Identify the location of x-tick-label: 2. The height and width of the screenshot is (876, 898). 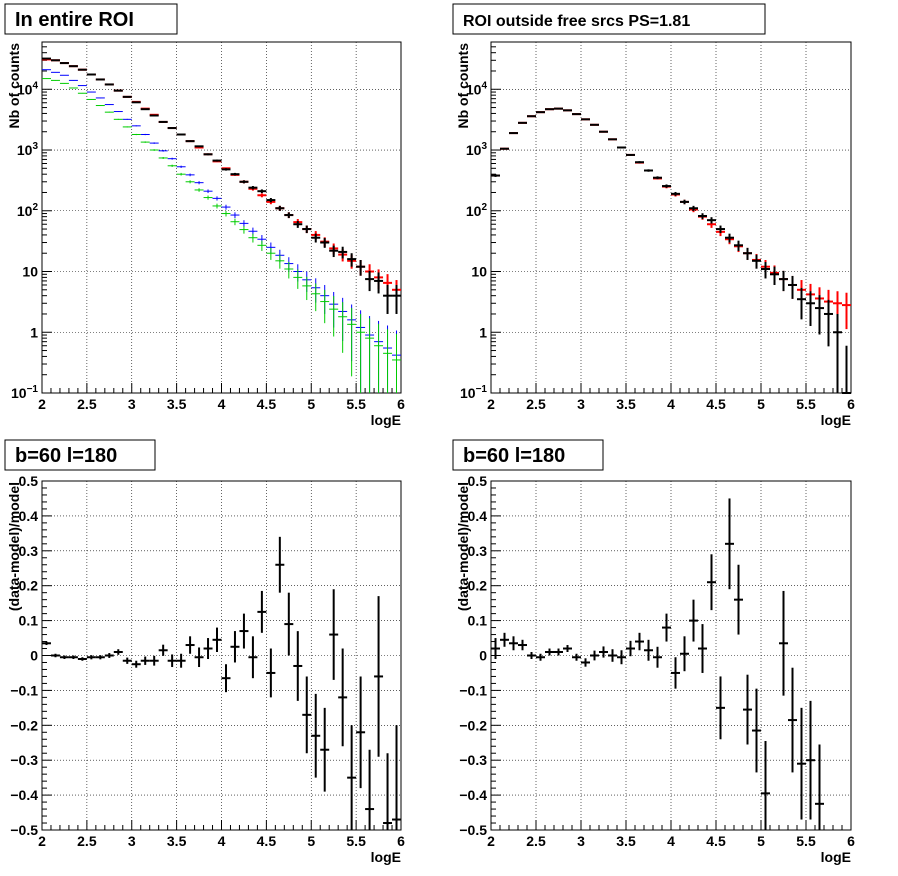
(491, 841).